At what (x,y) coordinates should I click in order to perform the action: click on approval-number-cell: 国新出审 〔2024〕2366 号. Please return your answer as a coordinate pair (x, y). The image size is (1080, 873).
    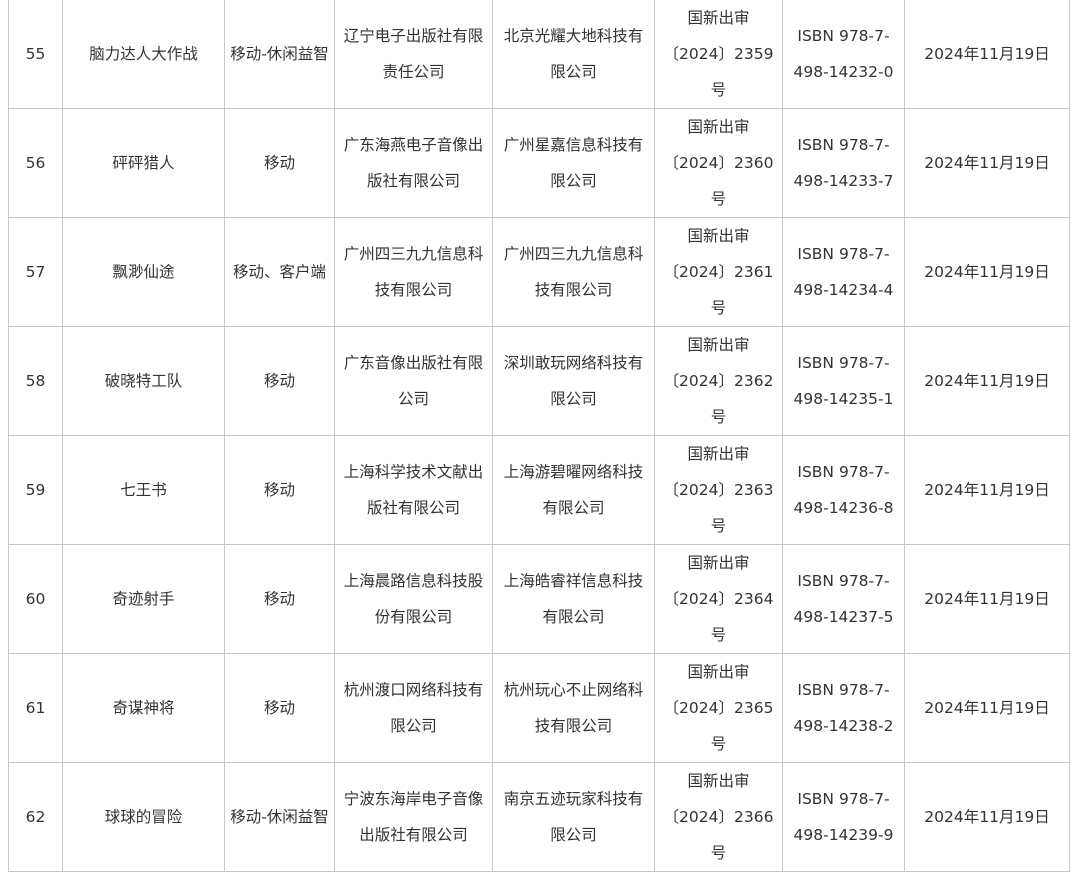
    Looking at the image, I should click on (718, 817).